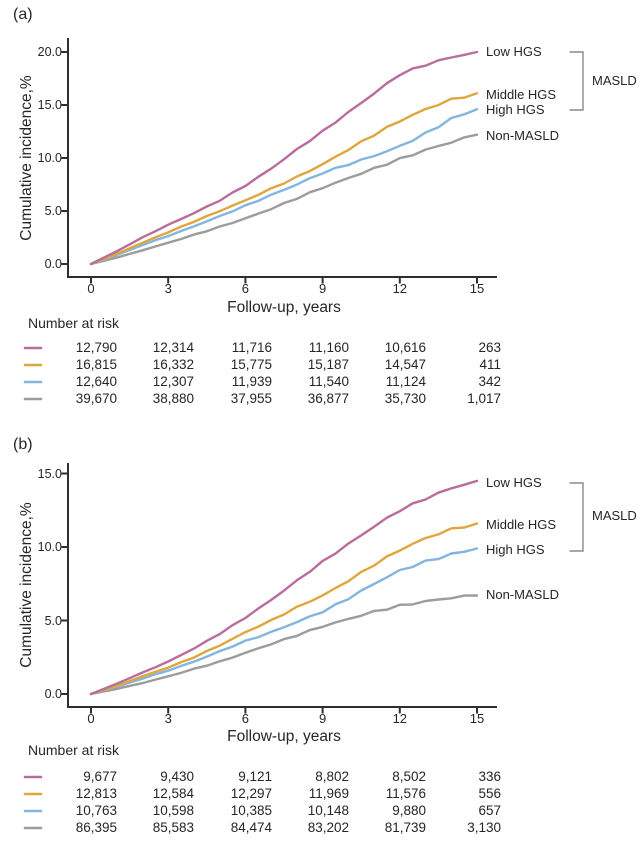  Describe the element at coordinates (251, 364) in the screenshot. I see `panel-a-risk-count: 15,775` at that location.